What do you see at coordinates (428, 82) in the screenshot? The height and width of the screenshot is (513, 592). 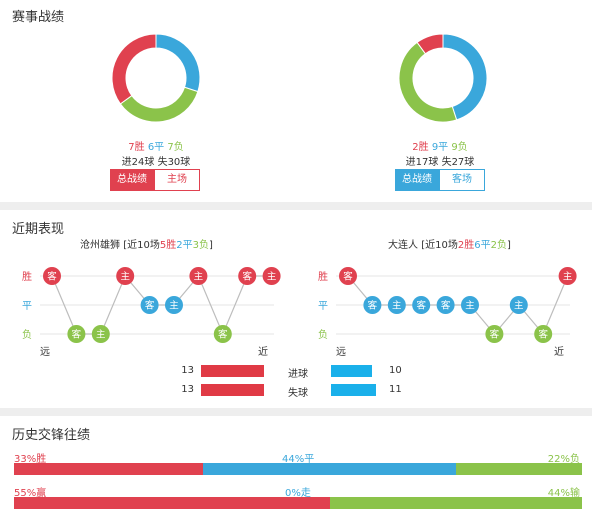 I see `right-loss-slice` at bounding box center [428, 82].